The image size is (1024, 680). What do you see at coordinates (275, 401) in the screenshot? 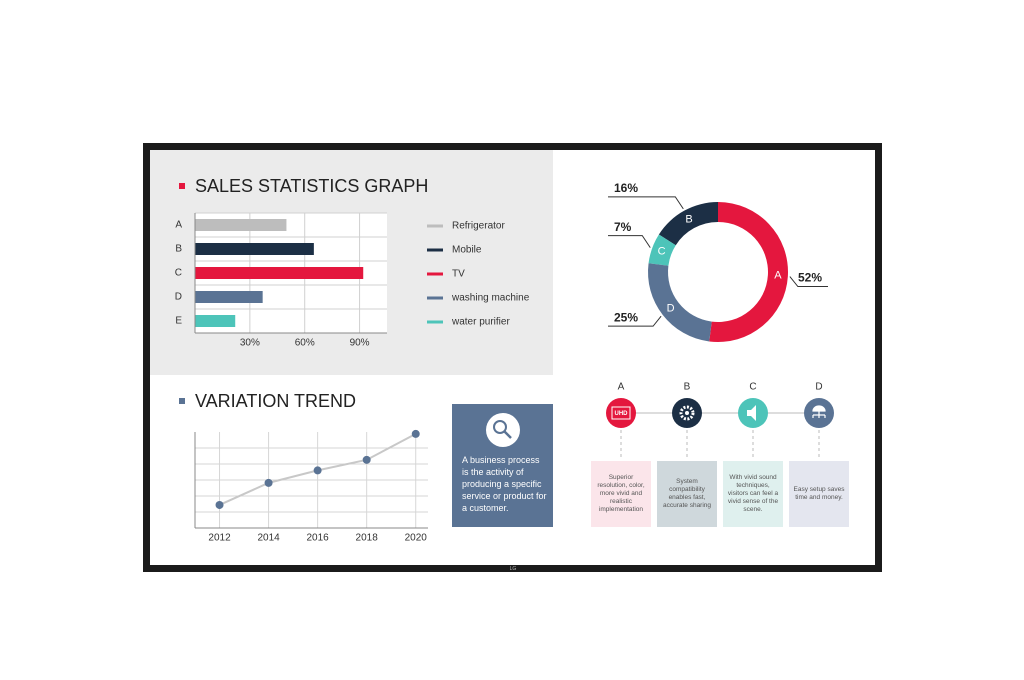
I see `chart-title: VARIATION TREND` at bounding box center [275, 401].